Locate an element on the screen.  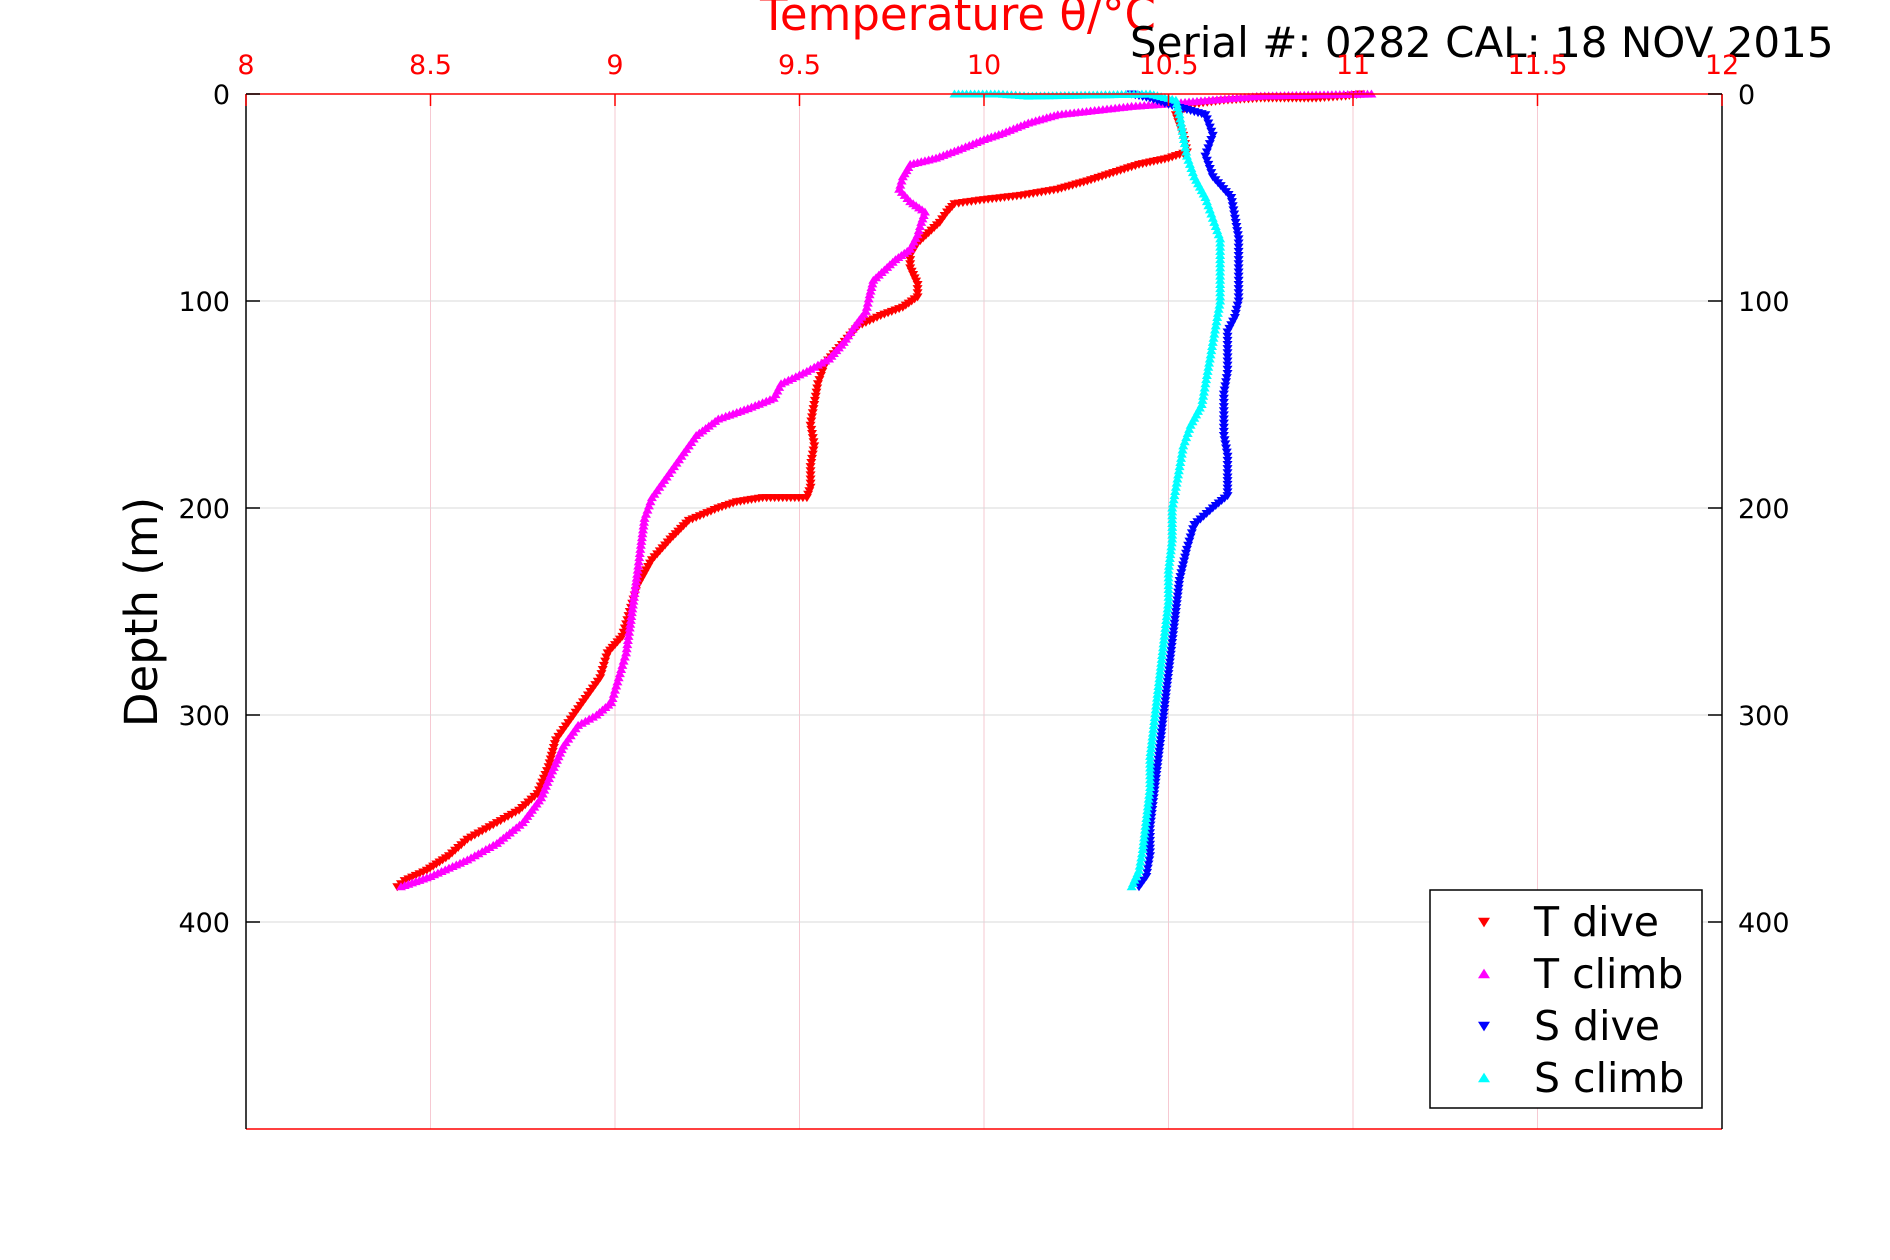
y-tick-label-right-1: 100 is located at coordinates (1764, 302).